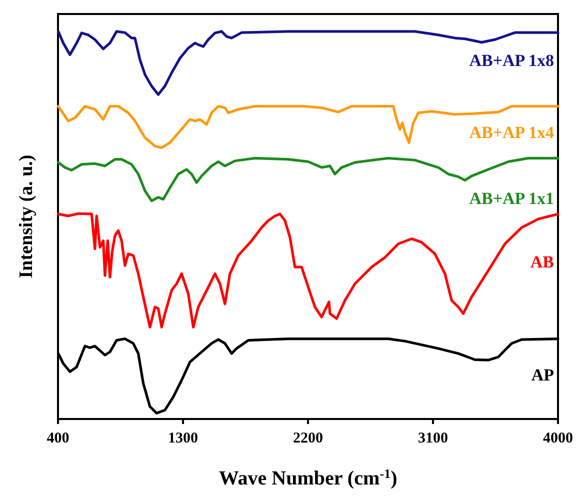  Describe the element at coordinates (511, 132) in the screenshot. I see `series-label: AB+AP 1x4` at that location.